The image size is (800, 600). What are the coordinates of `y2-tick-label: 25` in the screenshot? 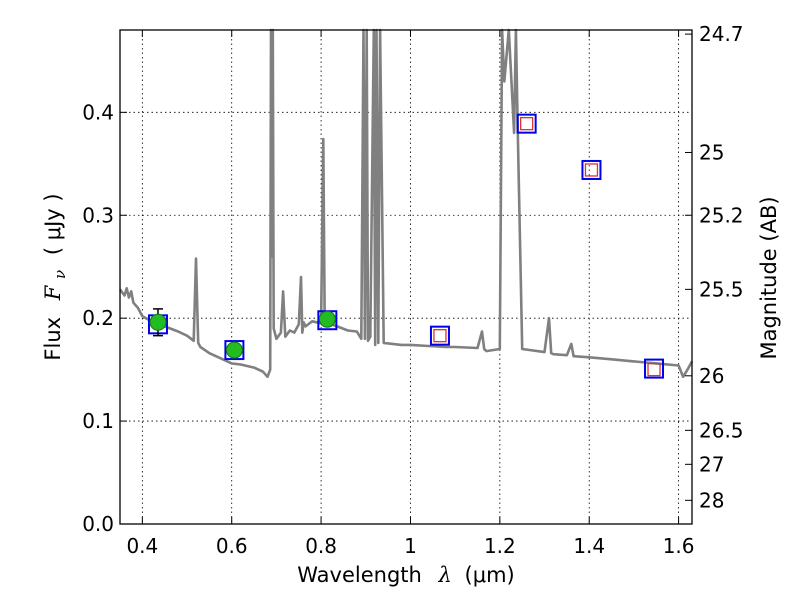 It's located at (711, 152).